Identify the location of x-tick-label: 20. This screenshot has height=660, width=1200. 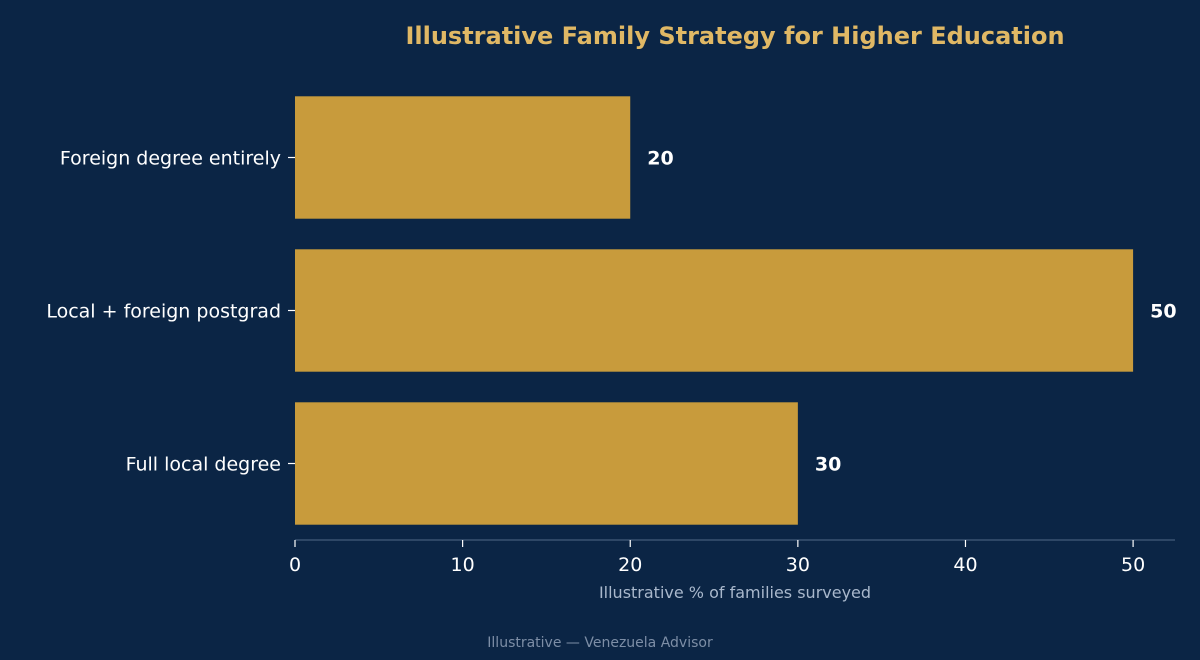
(630, 565).